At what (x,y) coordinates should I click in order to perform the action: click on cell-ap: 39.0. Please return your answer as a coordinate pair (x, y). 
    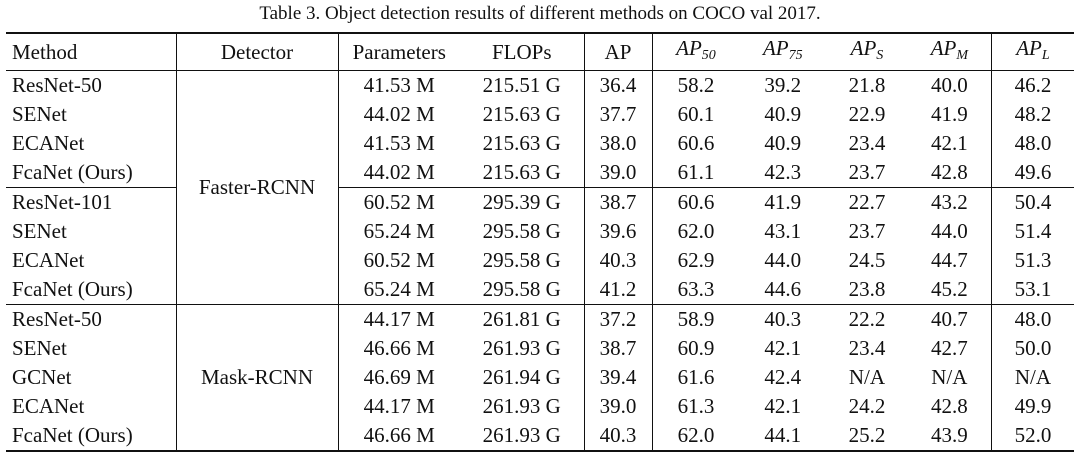
    Looking at the image, I should click on (618, 173).